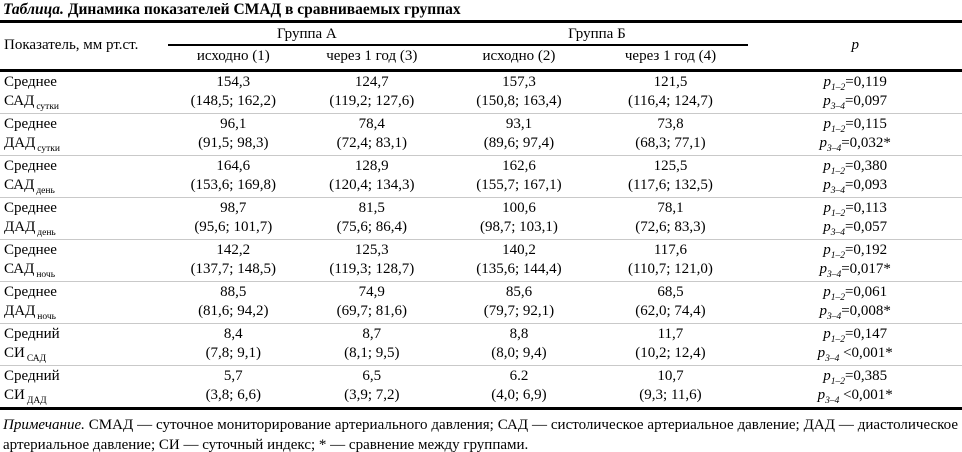  I want to click on median-value: 124,7, so click(371, 81).